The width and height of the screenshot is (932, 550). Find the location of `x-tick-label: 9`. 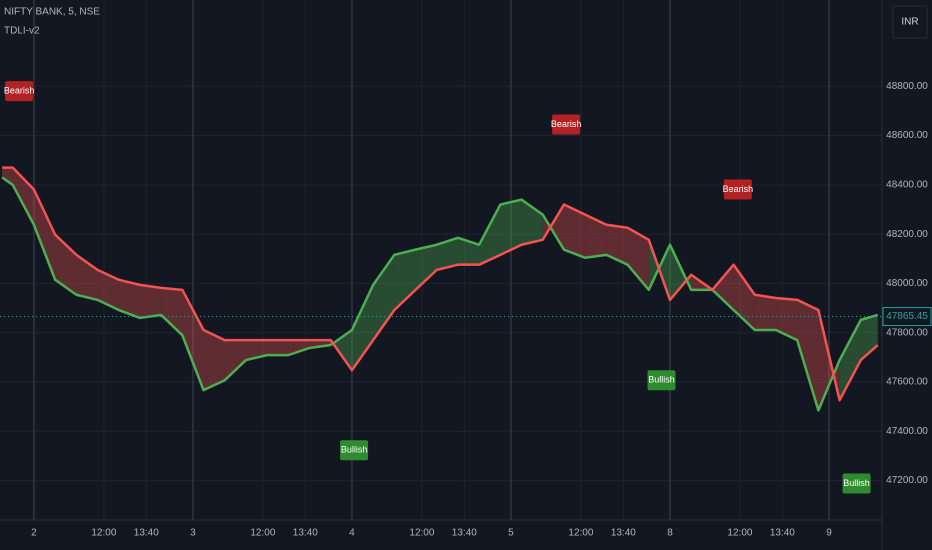

x-tick-label: 9 is located at coordinates (829, 533).